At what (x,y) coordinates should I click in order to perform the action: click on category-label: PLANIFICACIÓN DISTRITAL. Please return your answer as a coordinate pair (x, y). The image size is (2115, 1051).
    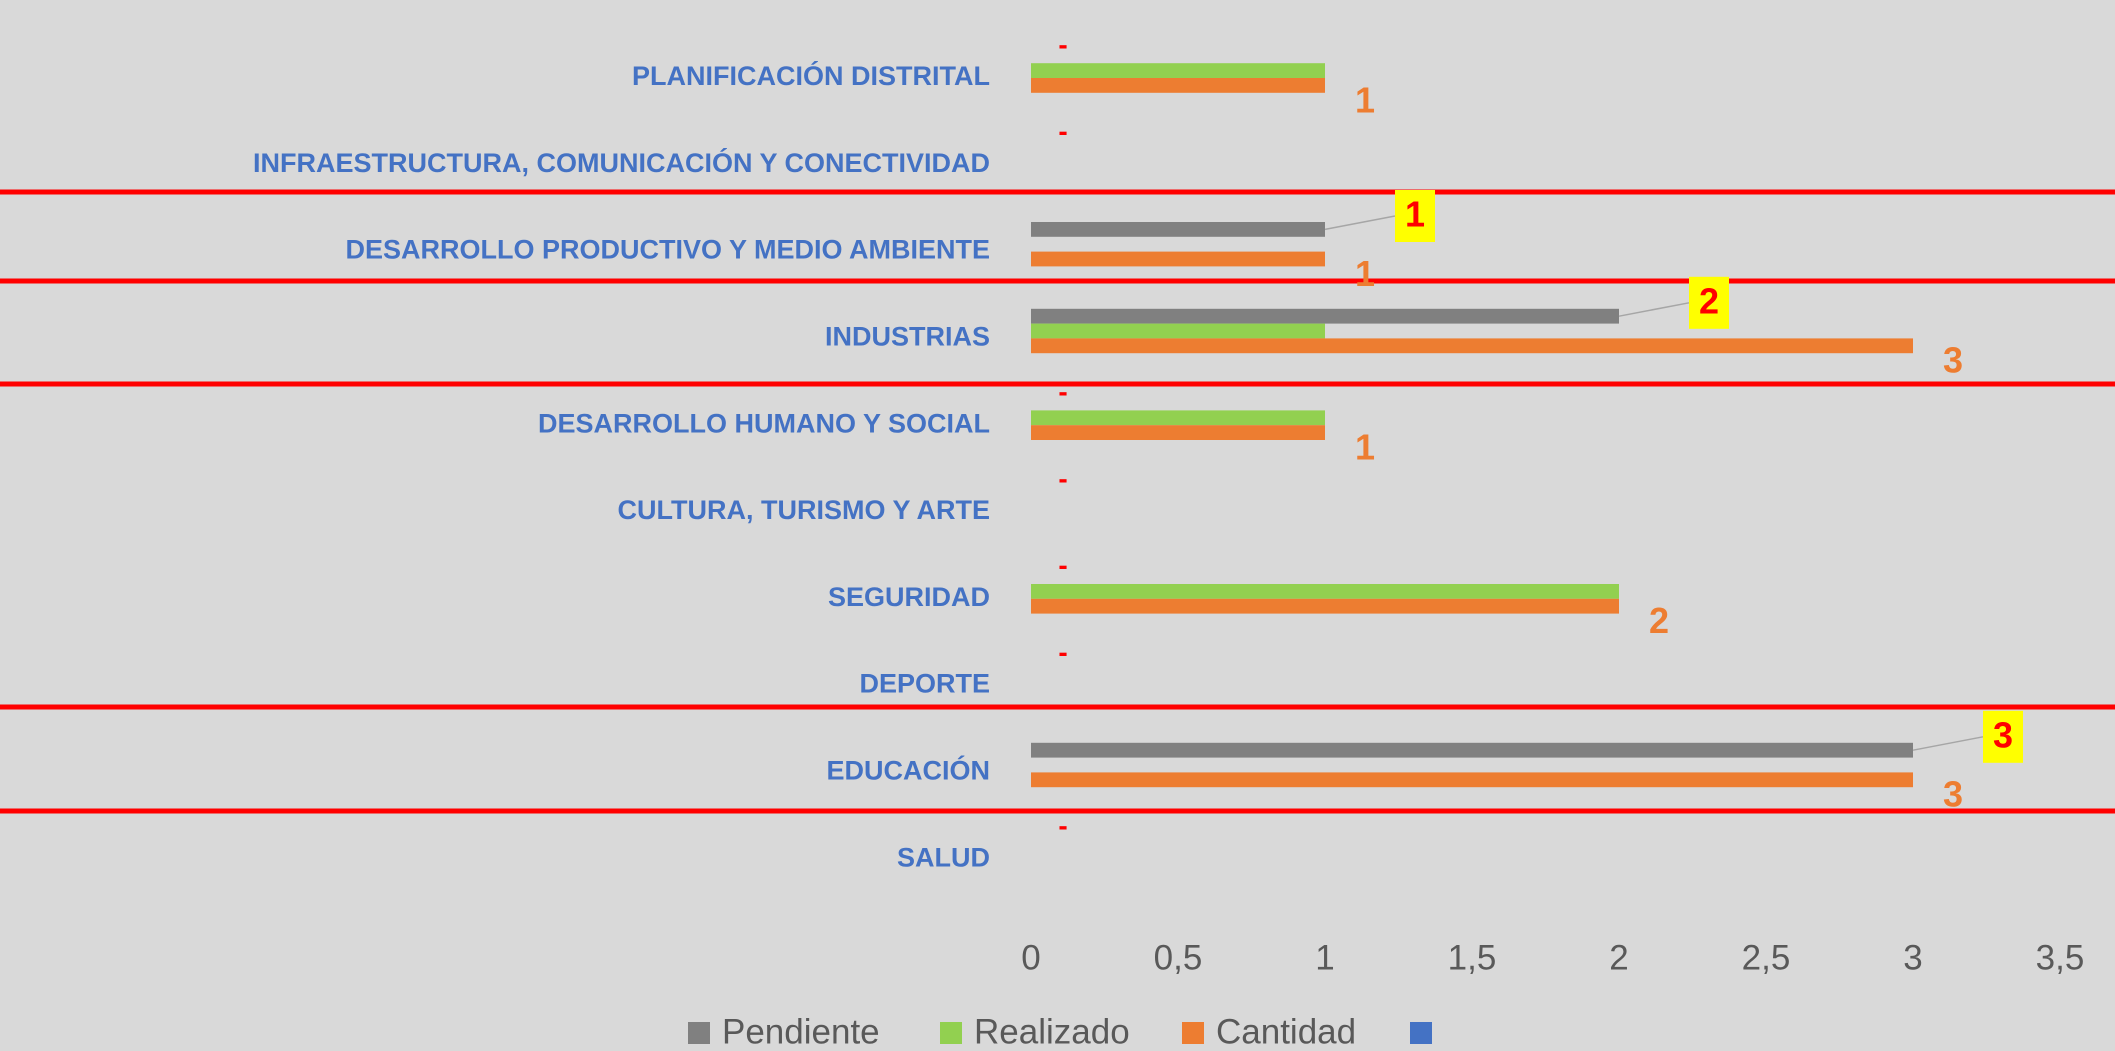
    Looking at the image, I should click on (811, 75).